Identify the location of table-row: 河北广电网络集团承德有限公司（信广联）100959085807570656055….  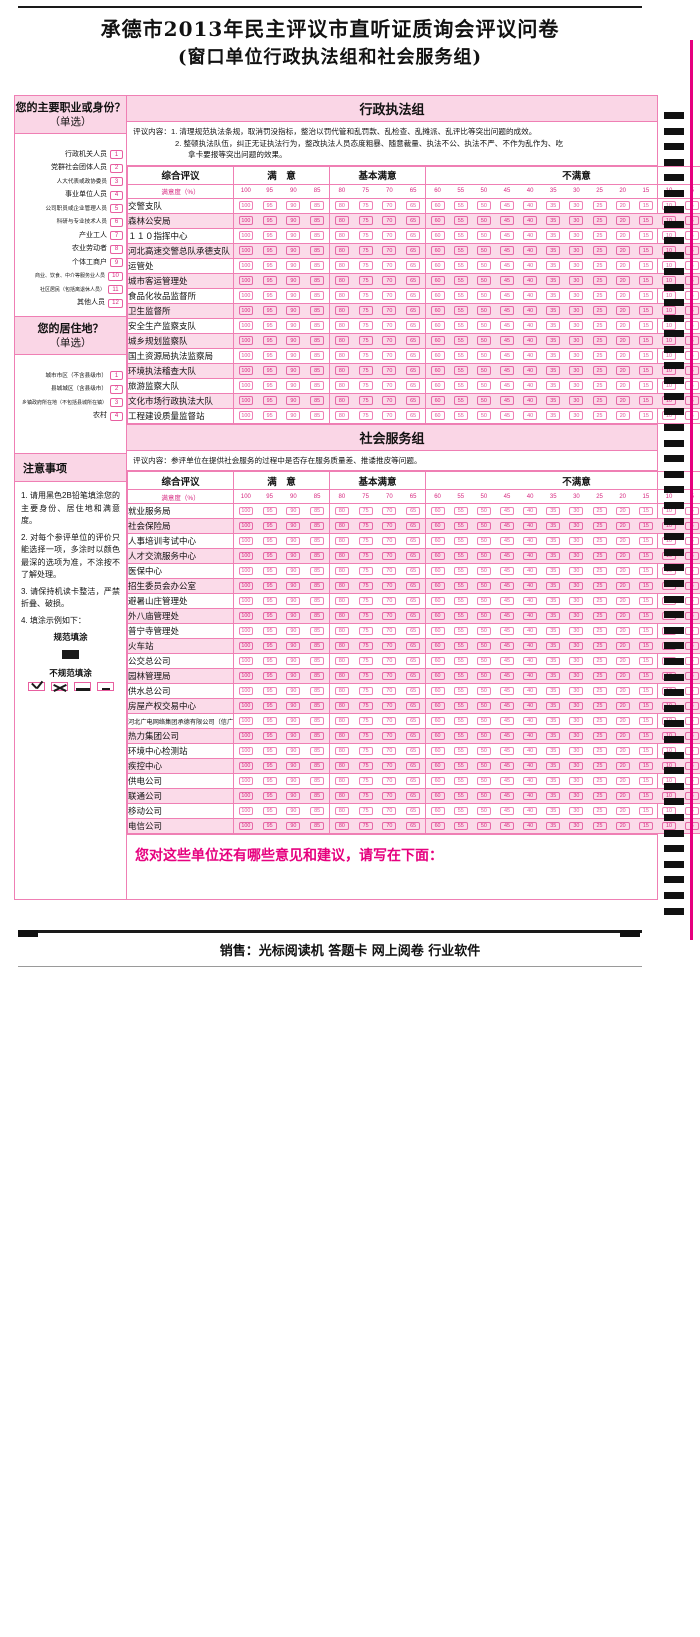
(414, 721).